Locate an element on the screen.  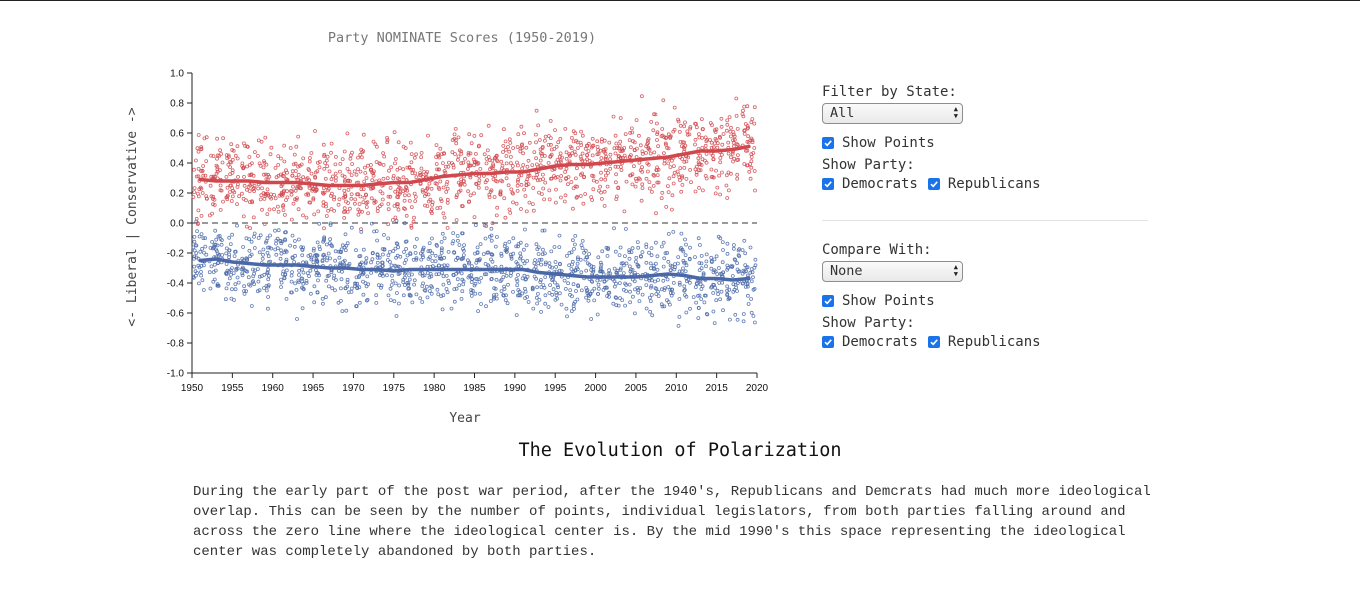
republicans-checkbox is located at coordinates (933, 184).